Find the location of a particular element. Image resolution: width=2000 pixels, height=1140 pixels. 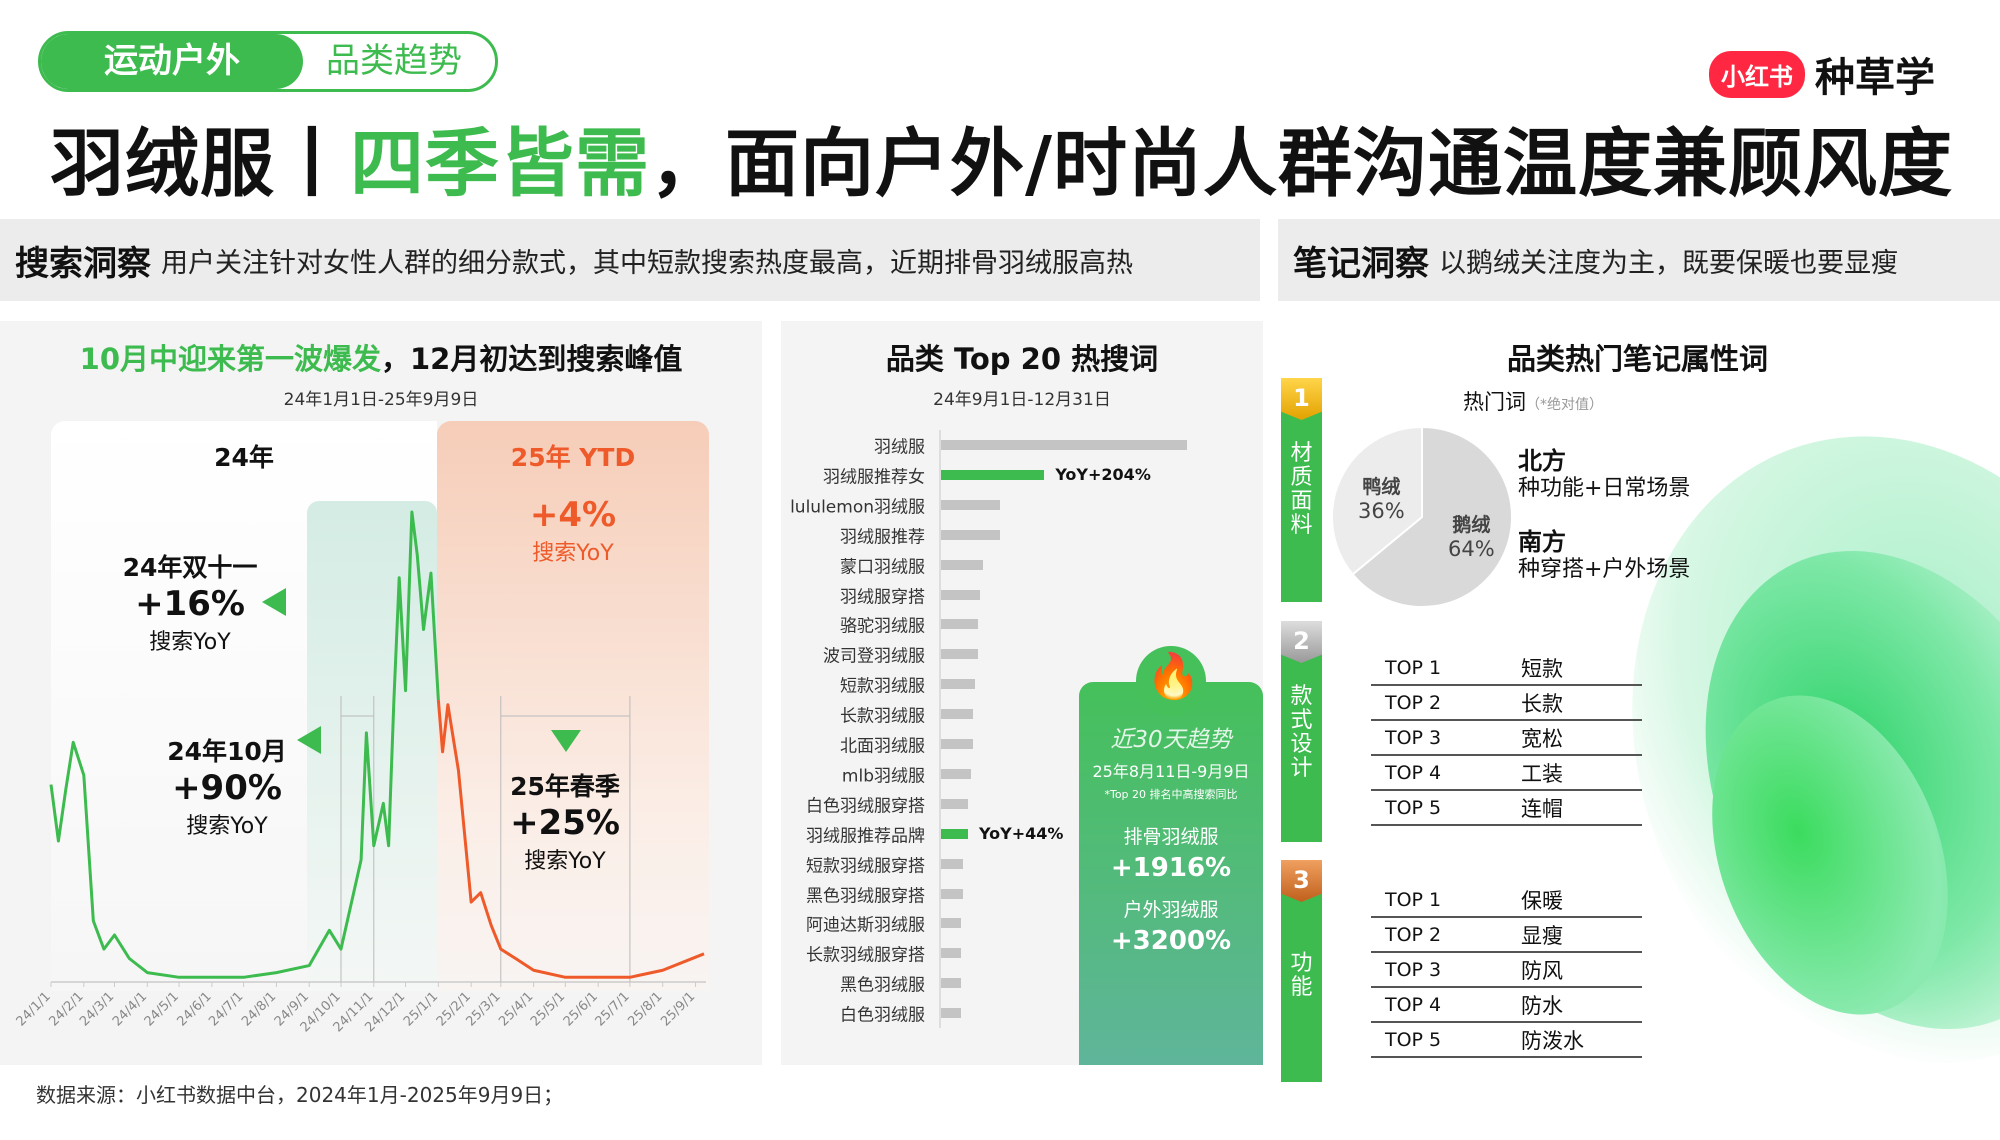

annotation-double11: 24年双十一+16%搜索YoY is located at coordinates (190, 602).